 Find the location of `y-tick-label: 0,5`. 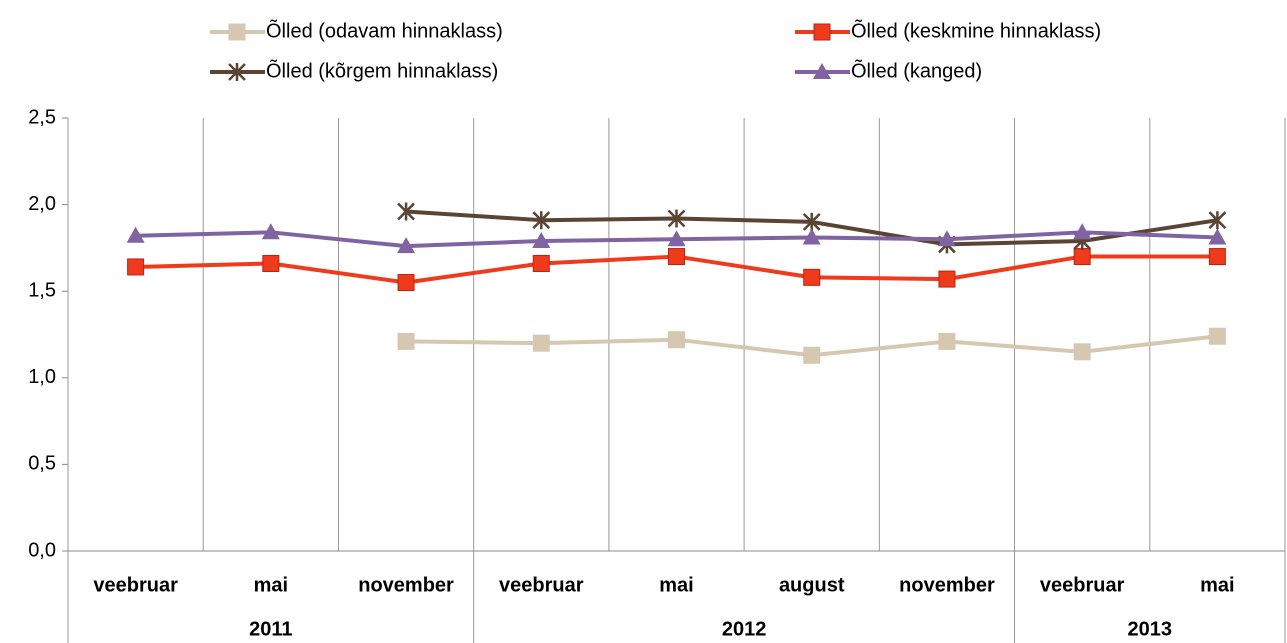

y-tick-label: 0,5 is located at coordinates (42, 464).